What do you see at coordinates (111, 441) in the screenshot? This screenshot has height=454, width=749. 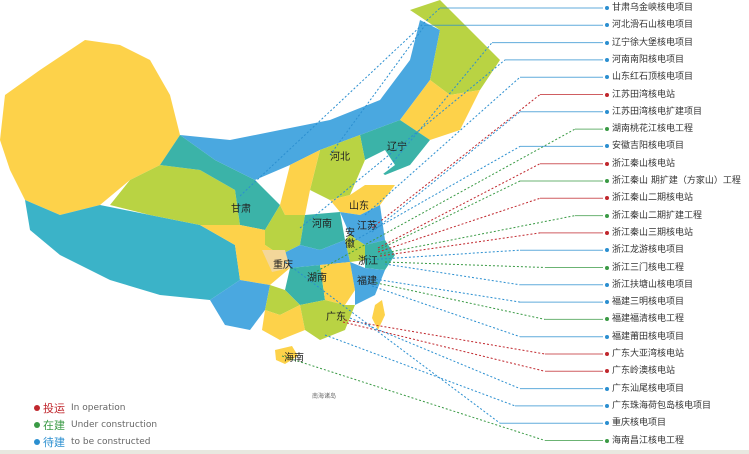 I see `legend-en: to be constructed` at bounding box center [111, 441].